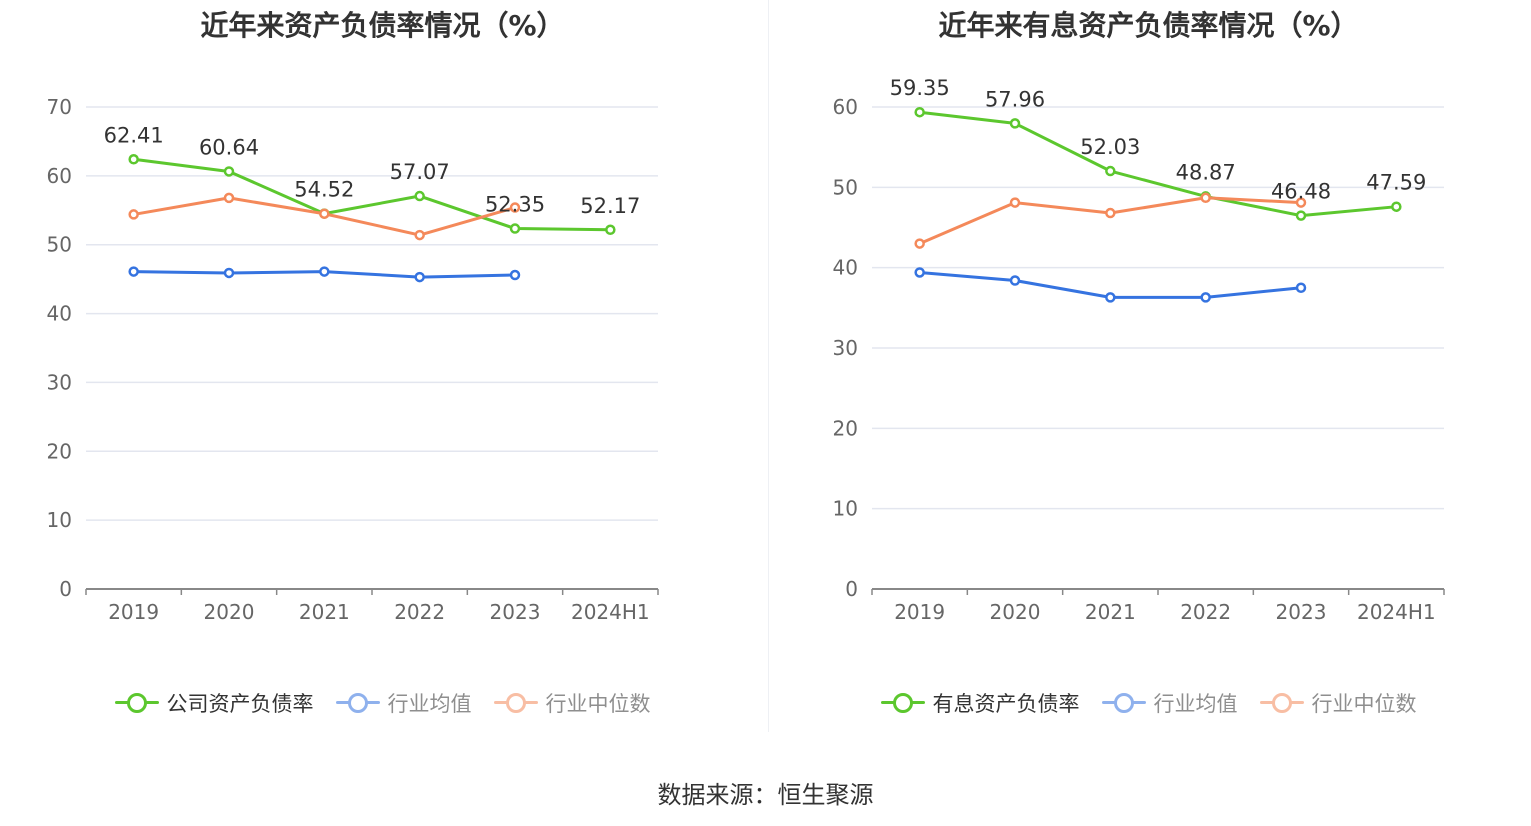  Describe the element at coordinates (1301, 192) in the screenshot. I see `data-label: 46.48` at that location.